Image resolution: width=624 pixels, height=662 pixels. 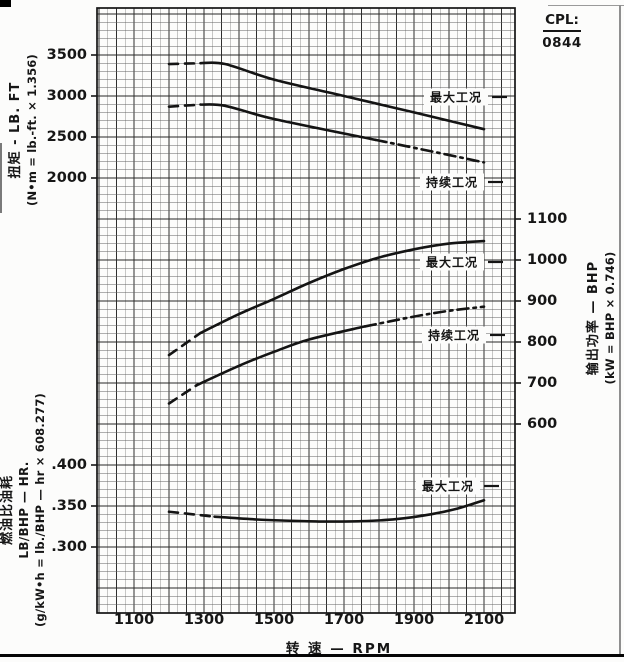 What do you see at coordinates (484, 620) in the screenshot?
I see `rpm-tick-2100: 2100` at bounding box center [484, 620].